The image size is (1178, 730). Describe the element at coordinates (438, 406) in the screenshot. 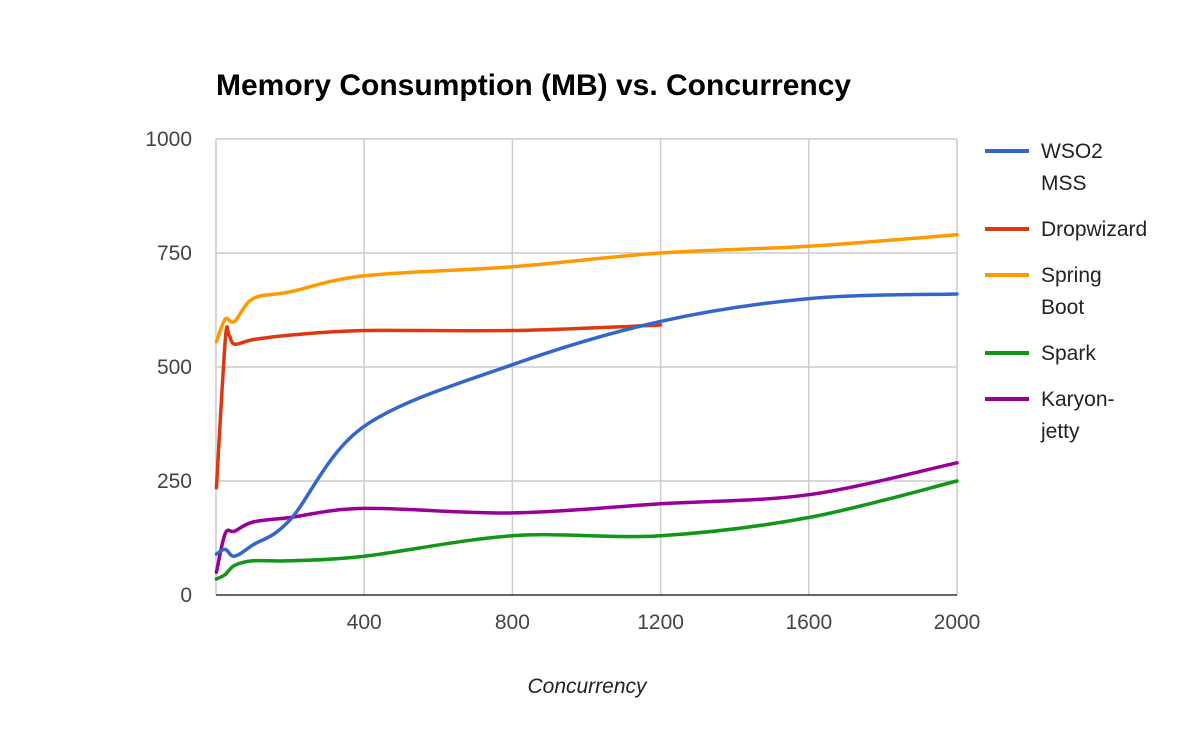

I see `series-line-dropwizard` at that location.